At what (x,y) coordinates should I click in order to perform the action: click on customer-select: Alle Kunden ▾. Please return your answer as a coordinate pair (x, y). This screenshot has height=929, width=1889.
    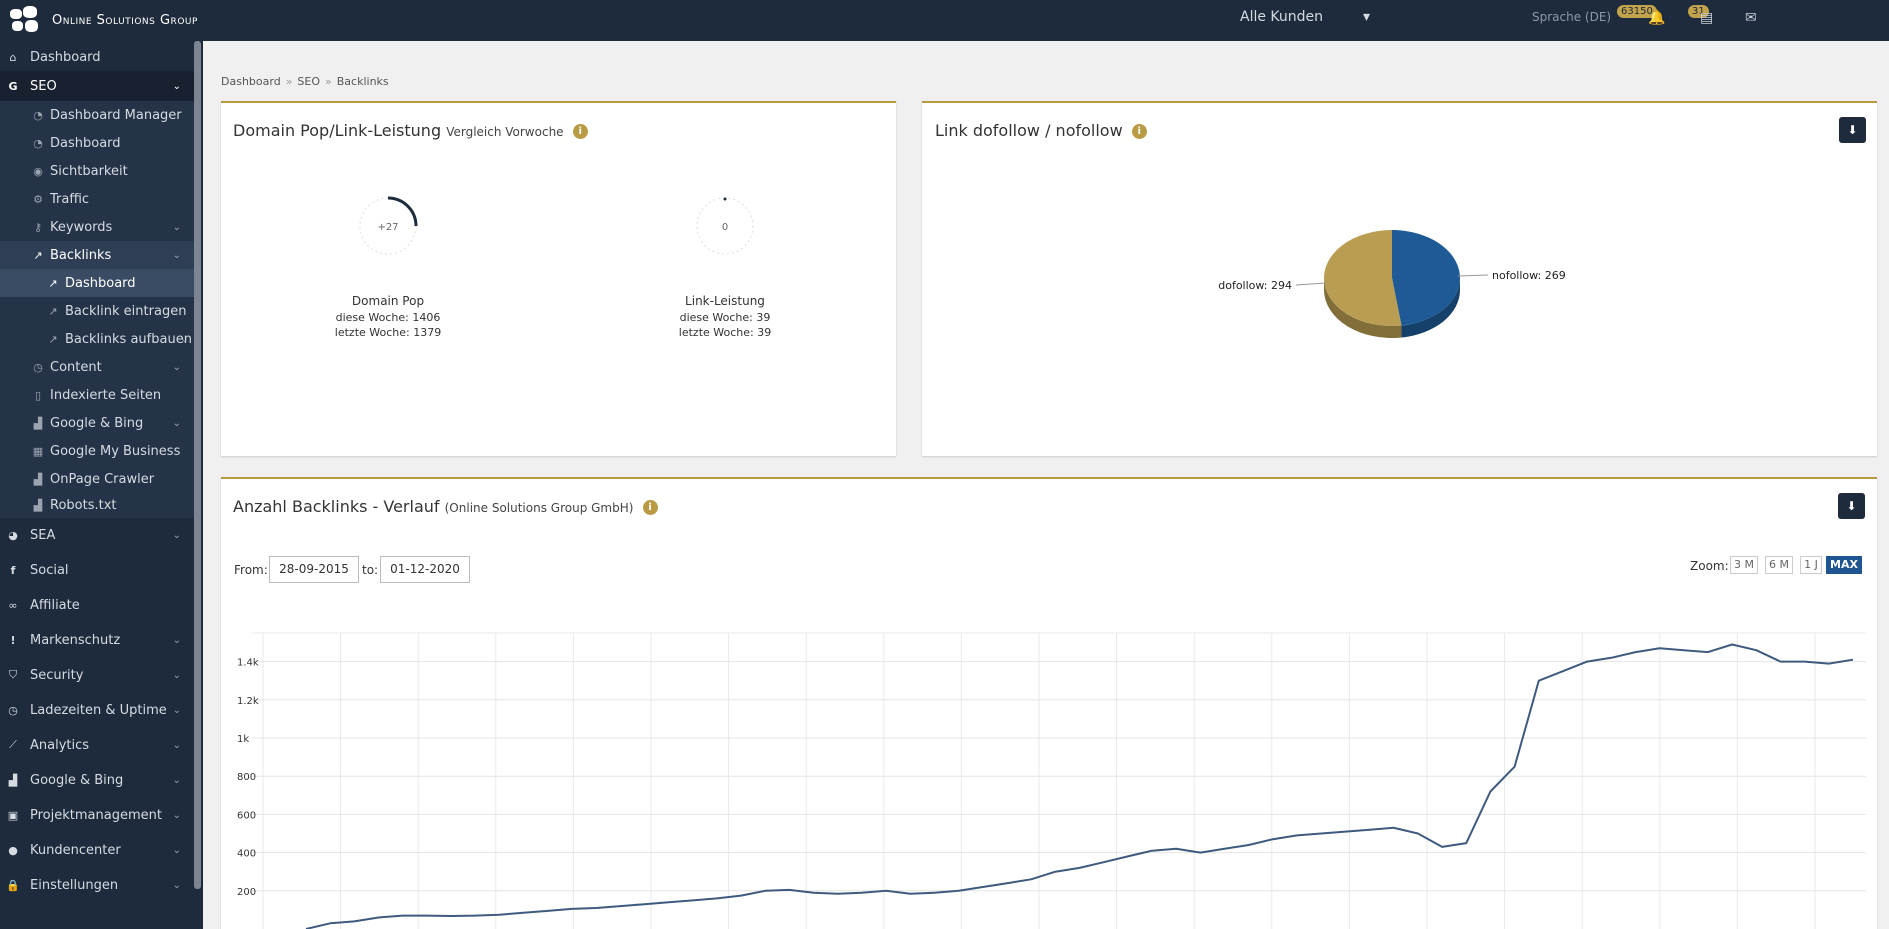
    Looking at the image, I should click on (1305, 17).